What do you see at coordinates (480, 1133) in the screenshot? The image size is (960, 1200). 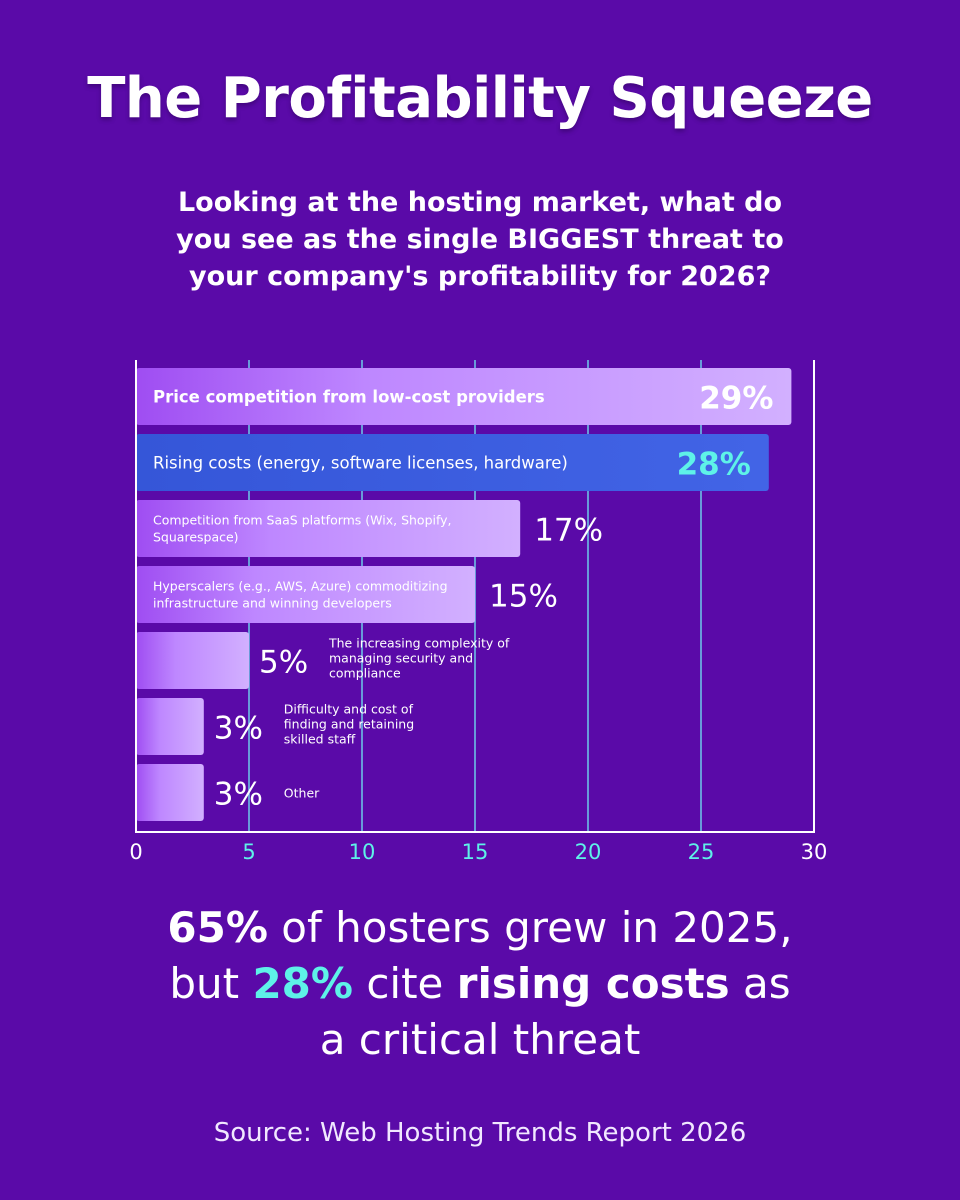 I see `source-citation: Source: Web Hosting Trends Report 2026` at bounding box center [480, 1133].